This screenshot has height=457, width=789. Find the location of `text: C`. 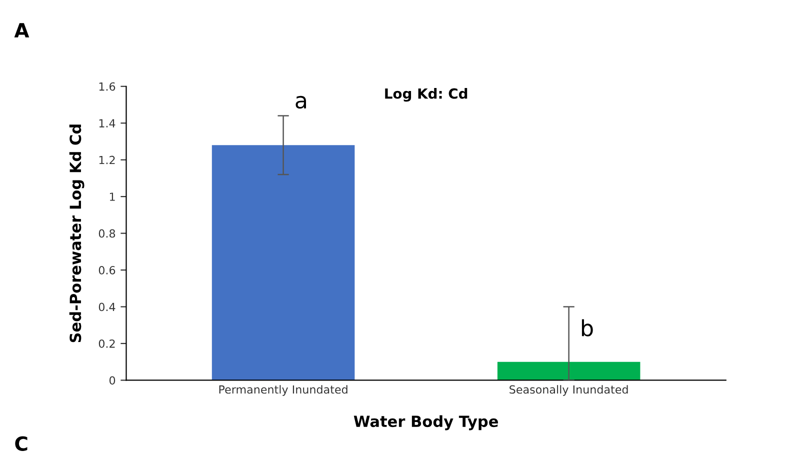

text: C is located at coordinates (21, 443).